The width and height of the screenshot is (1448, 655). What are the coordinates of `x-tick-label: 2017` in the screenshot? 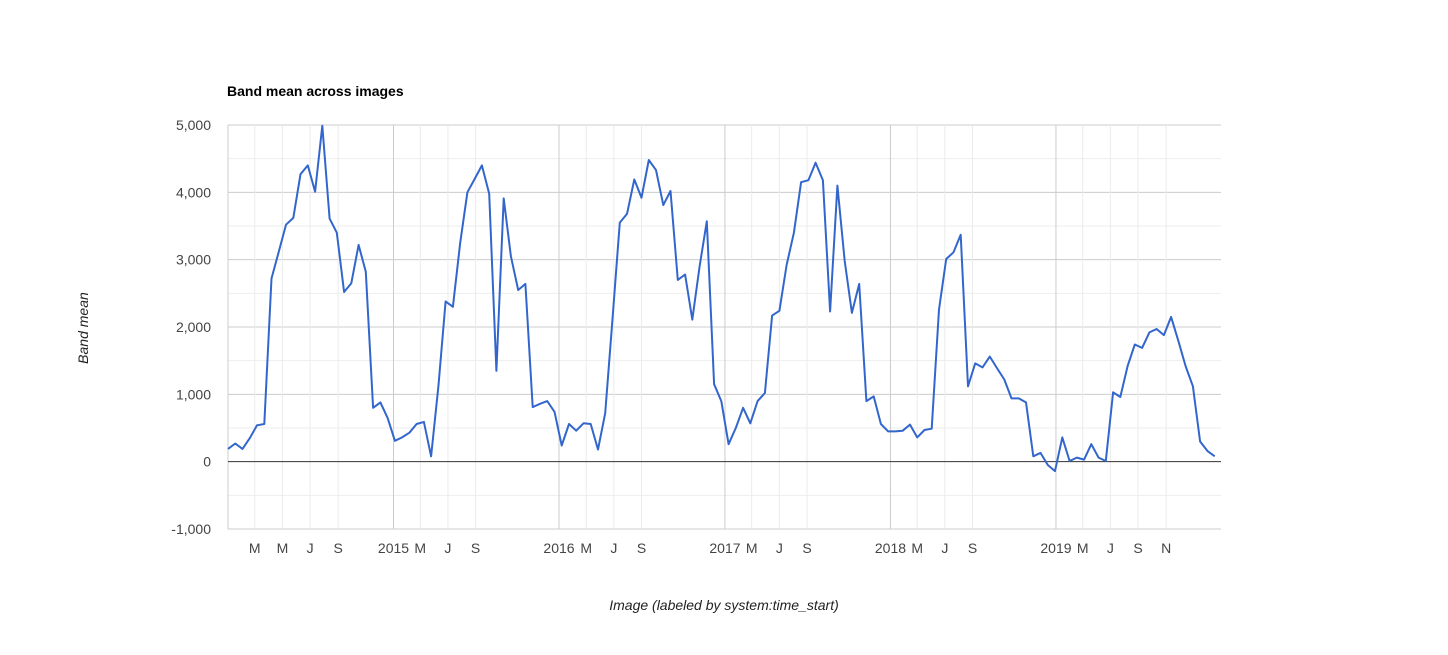 It's located at (724, 548).